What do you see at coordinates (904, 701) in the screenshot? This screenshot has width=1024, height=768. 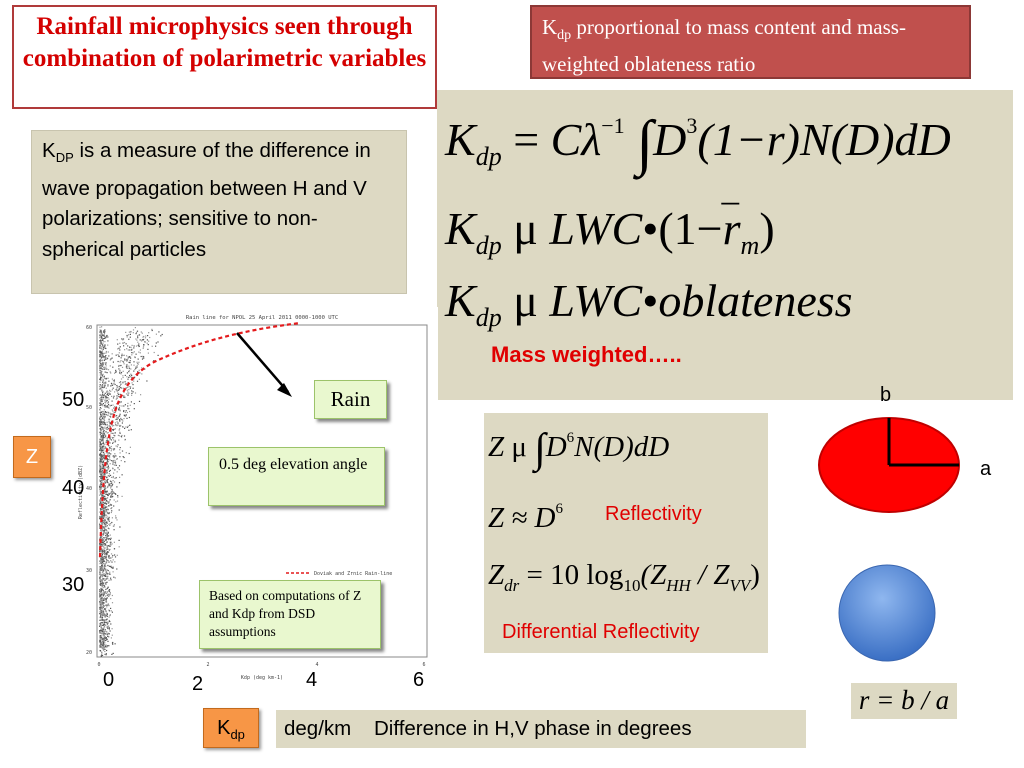 I see `axis-ratio-equation: r = b / a` at bounding box center [904, 701].